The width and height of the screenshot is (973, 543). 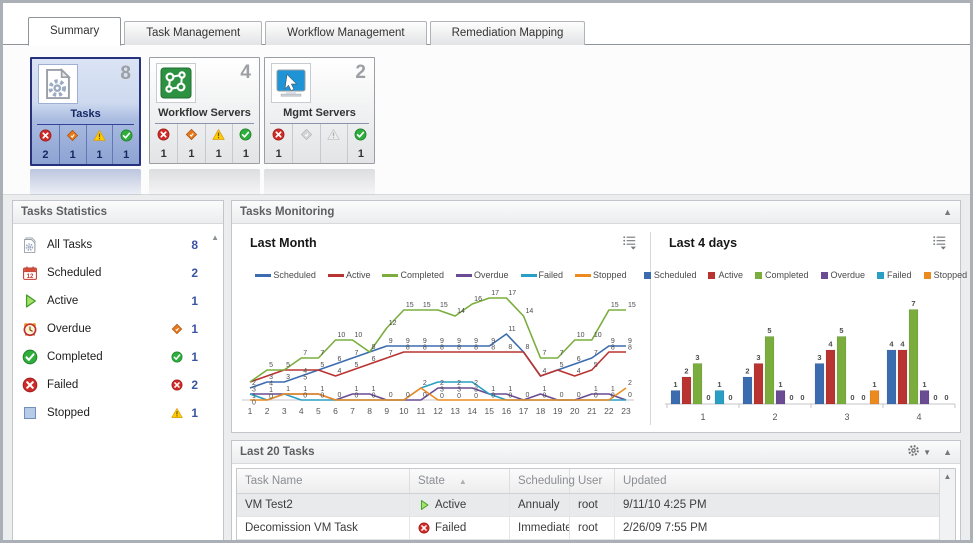 What do you see at coordinates (460, 481) in the screenshot?
I see `column-header-state: State ▲` at bounding box center [460, 481].